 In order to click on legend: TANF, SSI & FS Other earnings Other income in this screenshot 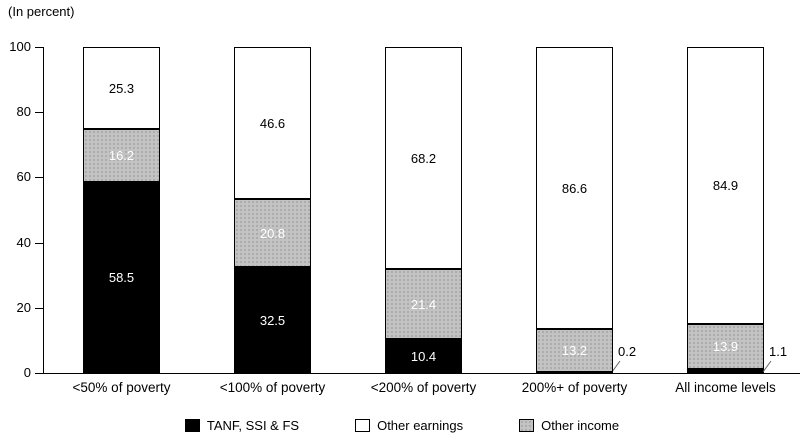, I will do `click(402, 425)`.